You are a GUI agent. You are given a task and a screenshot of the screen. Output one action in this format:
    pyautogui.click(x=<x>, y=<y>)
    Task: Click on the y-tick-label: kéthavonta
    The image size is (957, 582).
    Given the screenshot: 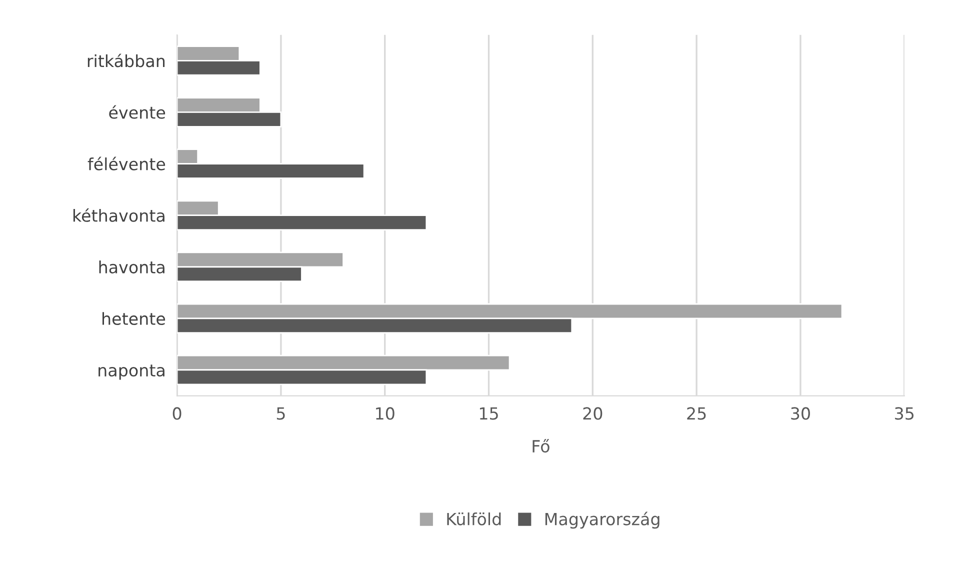 What is the action you would take?
    pyautogui.click(x=118, y=215)
    